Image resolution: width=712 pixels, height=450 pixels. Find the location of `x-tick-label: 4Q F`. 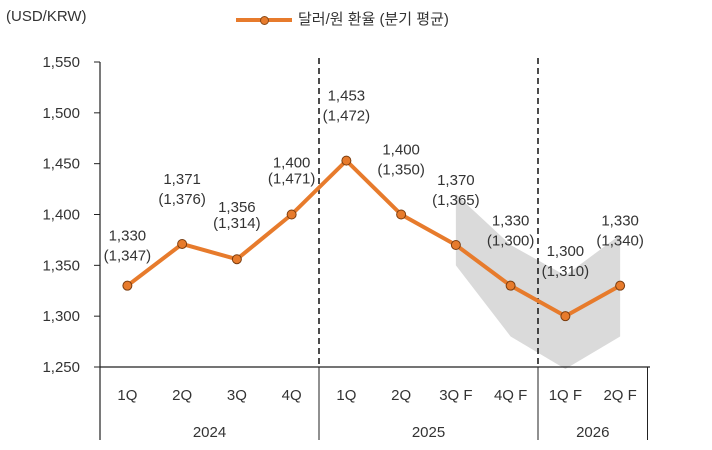

x-tick-label: 4Q F is located at coordinates (510, 395).